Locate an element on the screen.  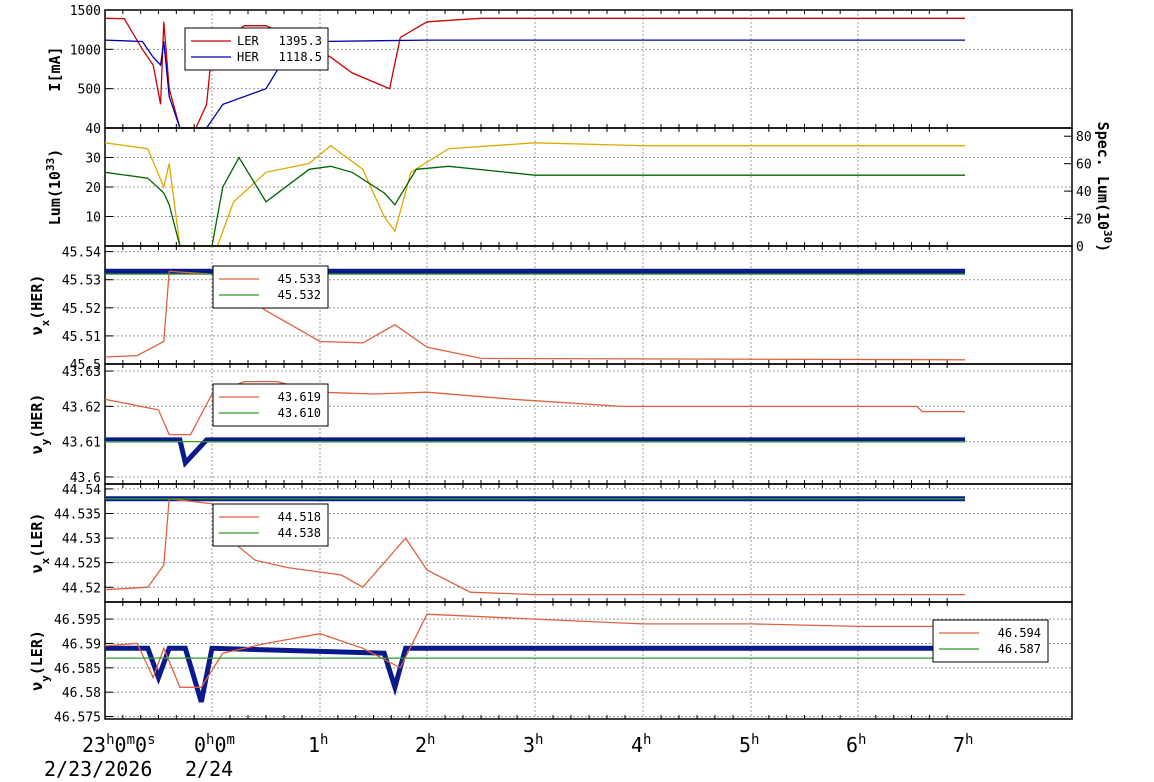
legend-value: 44.538 is located at coordinates (299, 533).